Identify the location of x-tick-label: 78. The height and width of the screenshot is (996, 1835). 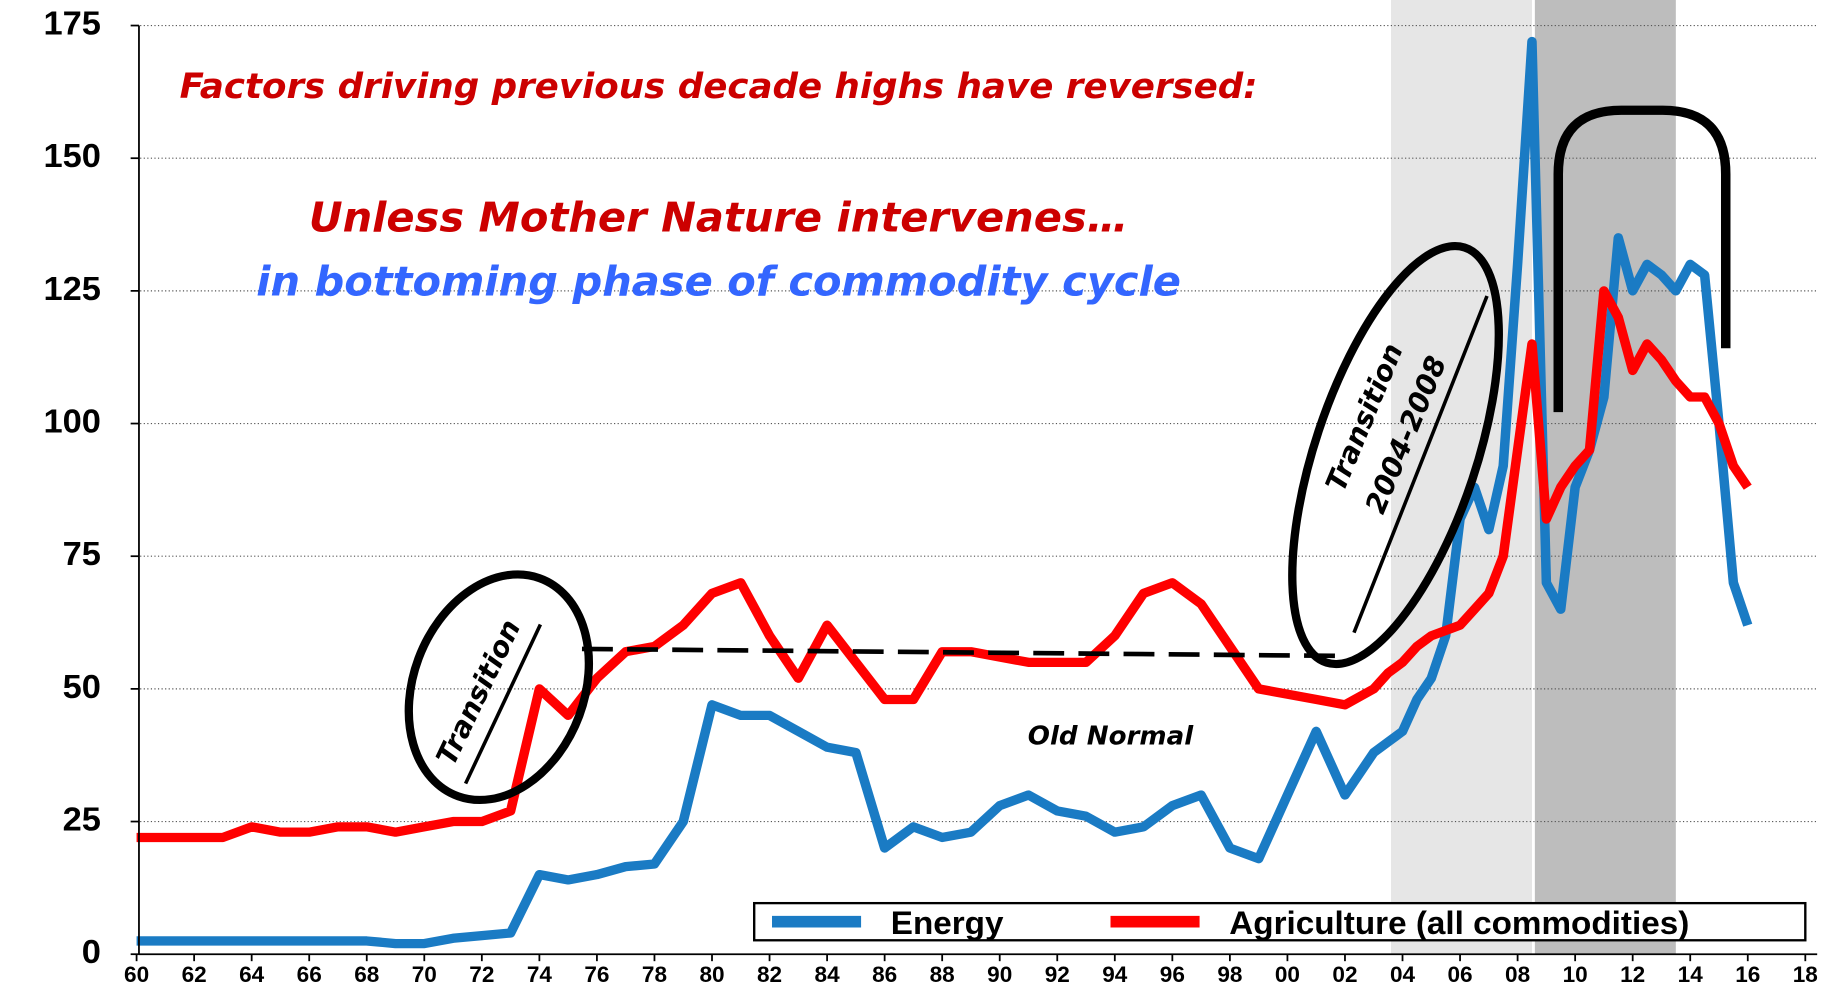
(654, 974).